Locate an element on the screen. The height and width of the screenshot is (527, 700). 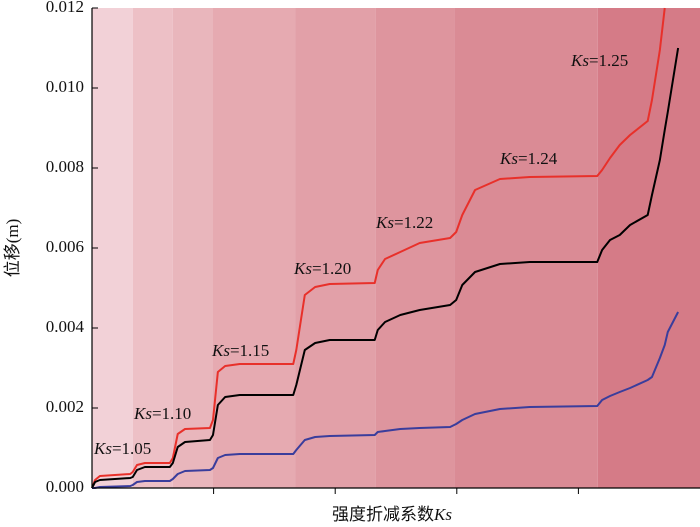
stage-annotation: Ks=1.25 is located at coordinates (599, 60).